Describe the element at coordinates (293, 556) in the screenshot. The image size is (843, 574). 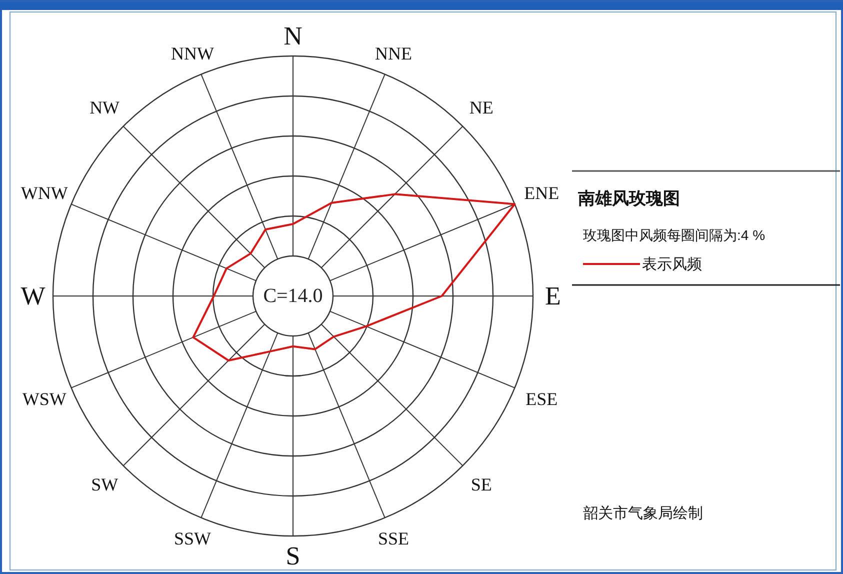
I see `spoke-label: S` at that location.